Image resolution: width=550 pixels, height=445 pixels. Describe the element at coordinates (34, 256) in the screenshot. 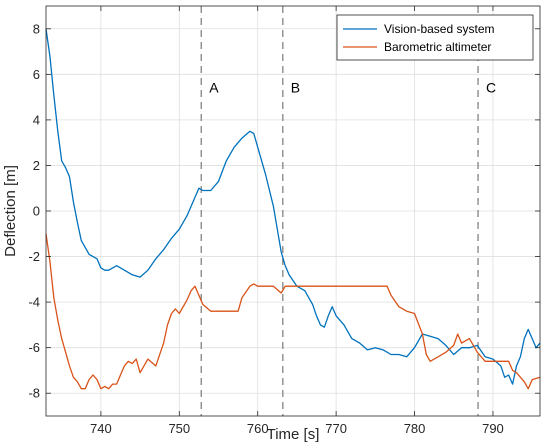

I see `y-tick-label: -2` at that location.